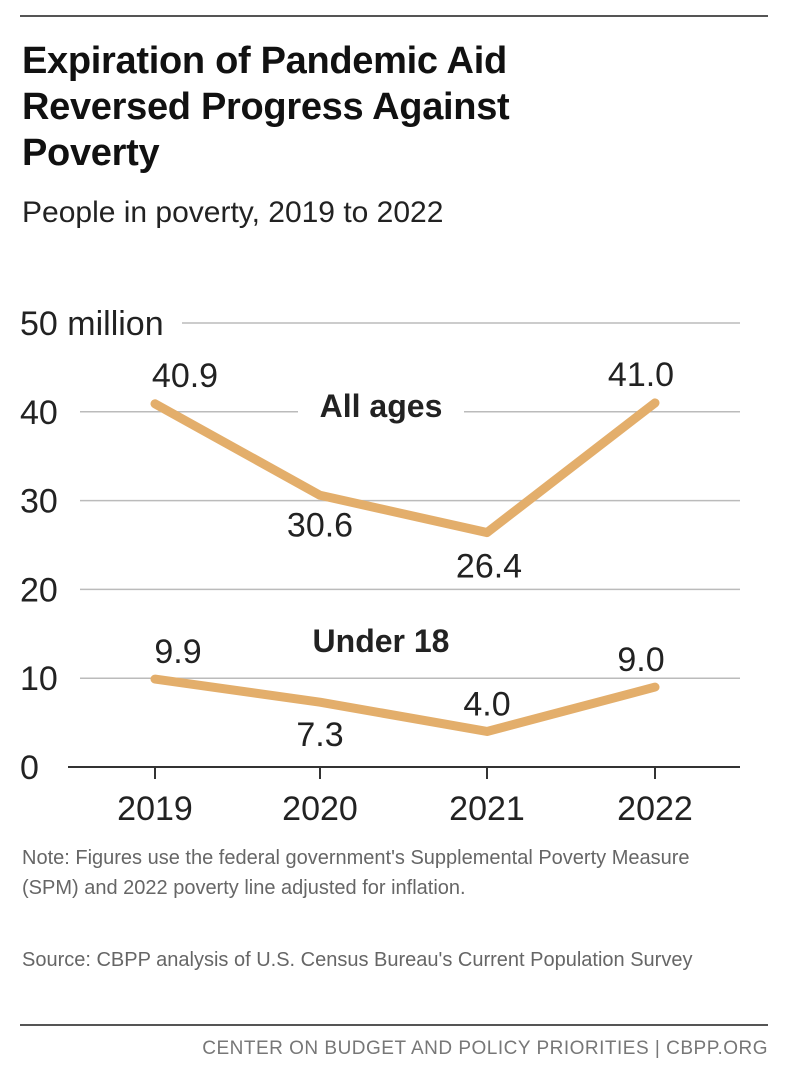 The image size is (800, 1088). What do you see at coordinates (39, 413) in the screenshot?
I see `y-tick-label: 40` at bounding box center [39, 413].